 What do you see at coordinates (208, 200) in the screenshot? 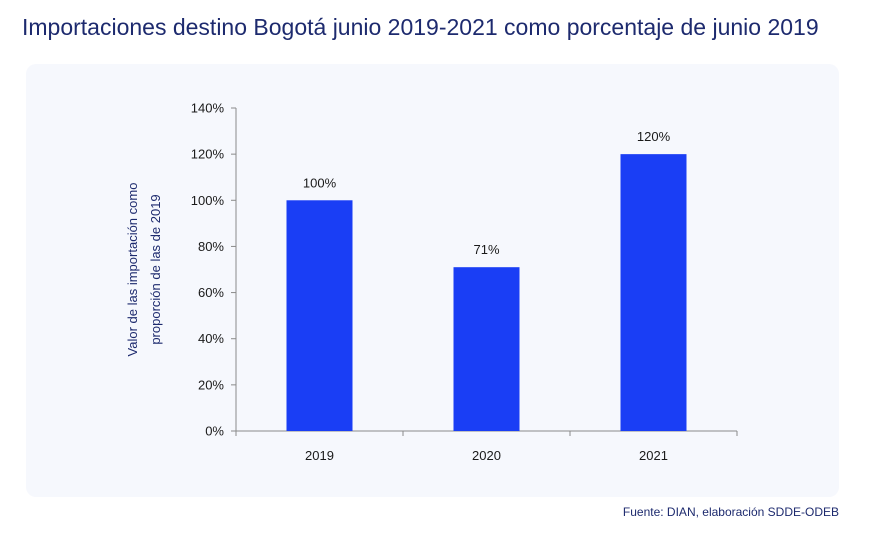
I see `y-tick-label: 100%` at bounding box center [208, 200].